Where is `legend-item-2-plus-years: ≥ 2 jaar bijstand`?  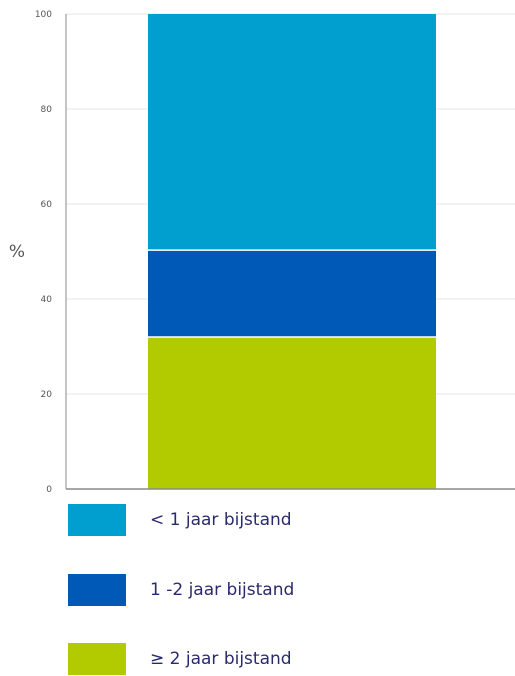
legend-item-2-plus-years: ≥ 2 jaar bijstand is located at coordinates (180, 659).